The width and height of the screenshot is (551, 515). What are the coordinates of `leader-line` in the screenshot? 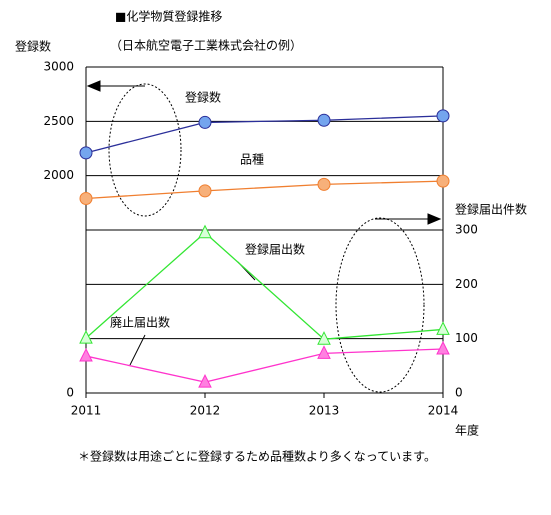 It's located at (137, 350).